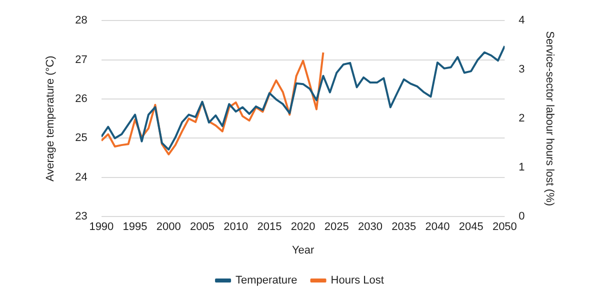 The image size is (600, 300). Describe the element at coordinates (81, 138) in the screenshot. I see `y-tick-label: 25` at that location.